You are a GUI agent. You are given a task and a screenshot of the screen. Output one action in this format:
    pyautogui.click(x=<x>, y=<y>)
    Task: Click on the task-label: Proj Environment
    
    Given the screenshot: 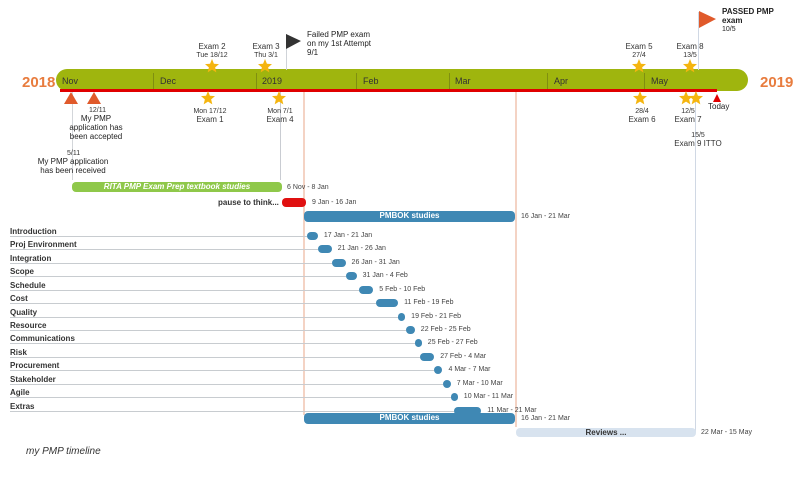 What is the action you would take?
    pyautogui.click(x=43, y=245)
    